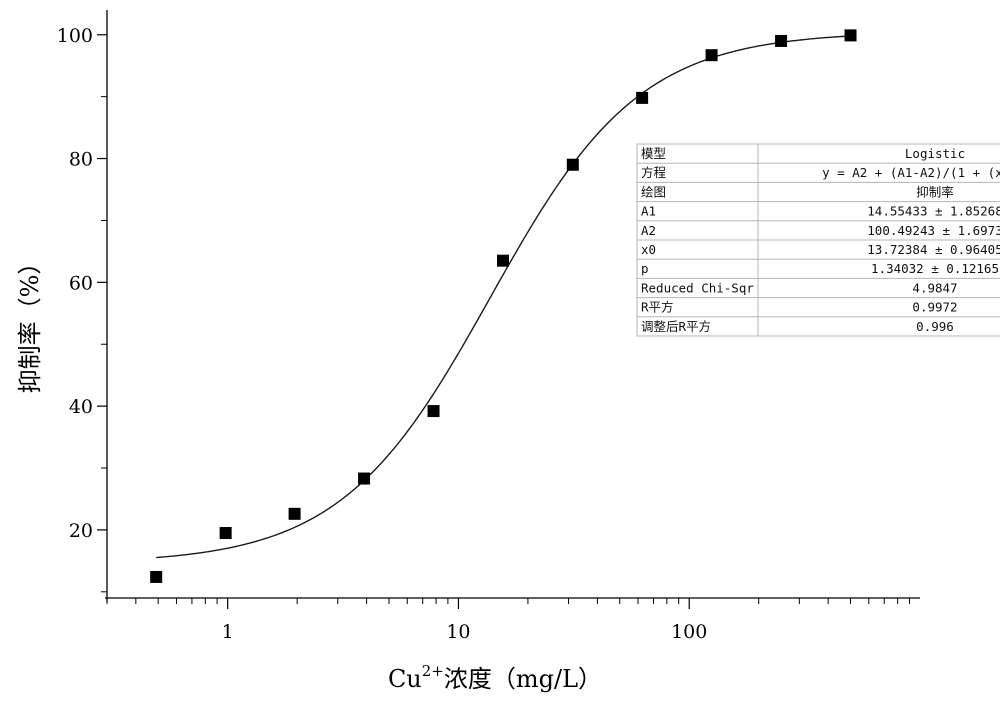  I want to click on fit-table-label: R平方, so click(657, 307).